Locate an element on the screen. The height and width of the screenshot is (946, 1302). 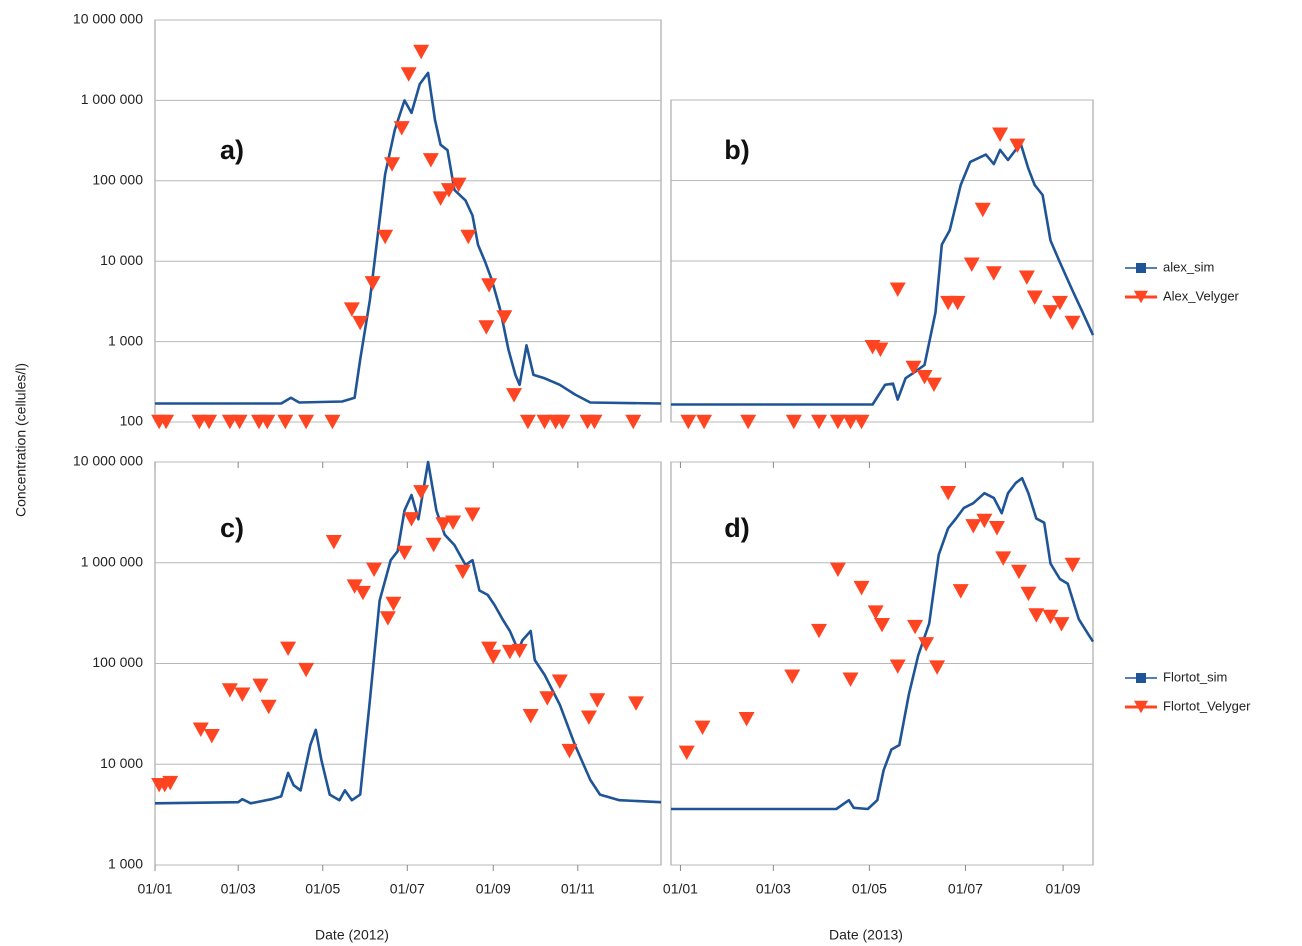
x-tick-label: 01/01 is located at coordinates (680, 889).